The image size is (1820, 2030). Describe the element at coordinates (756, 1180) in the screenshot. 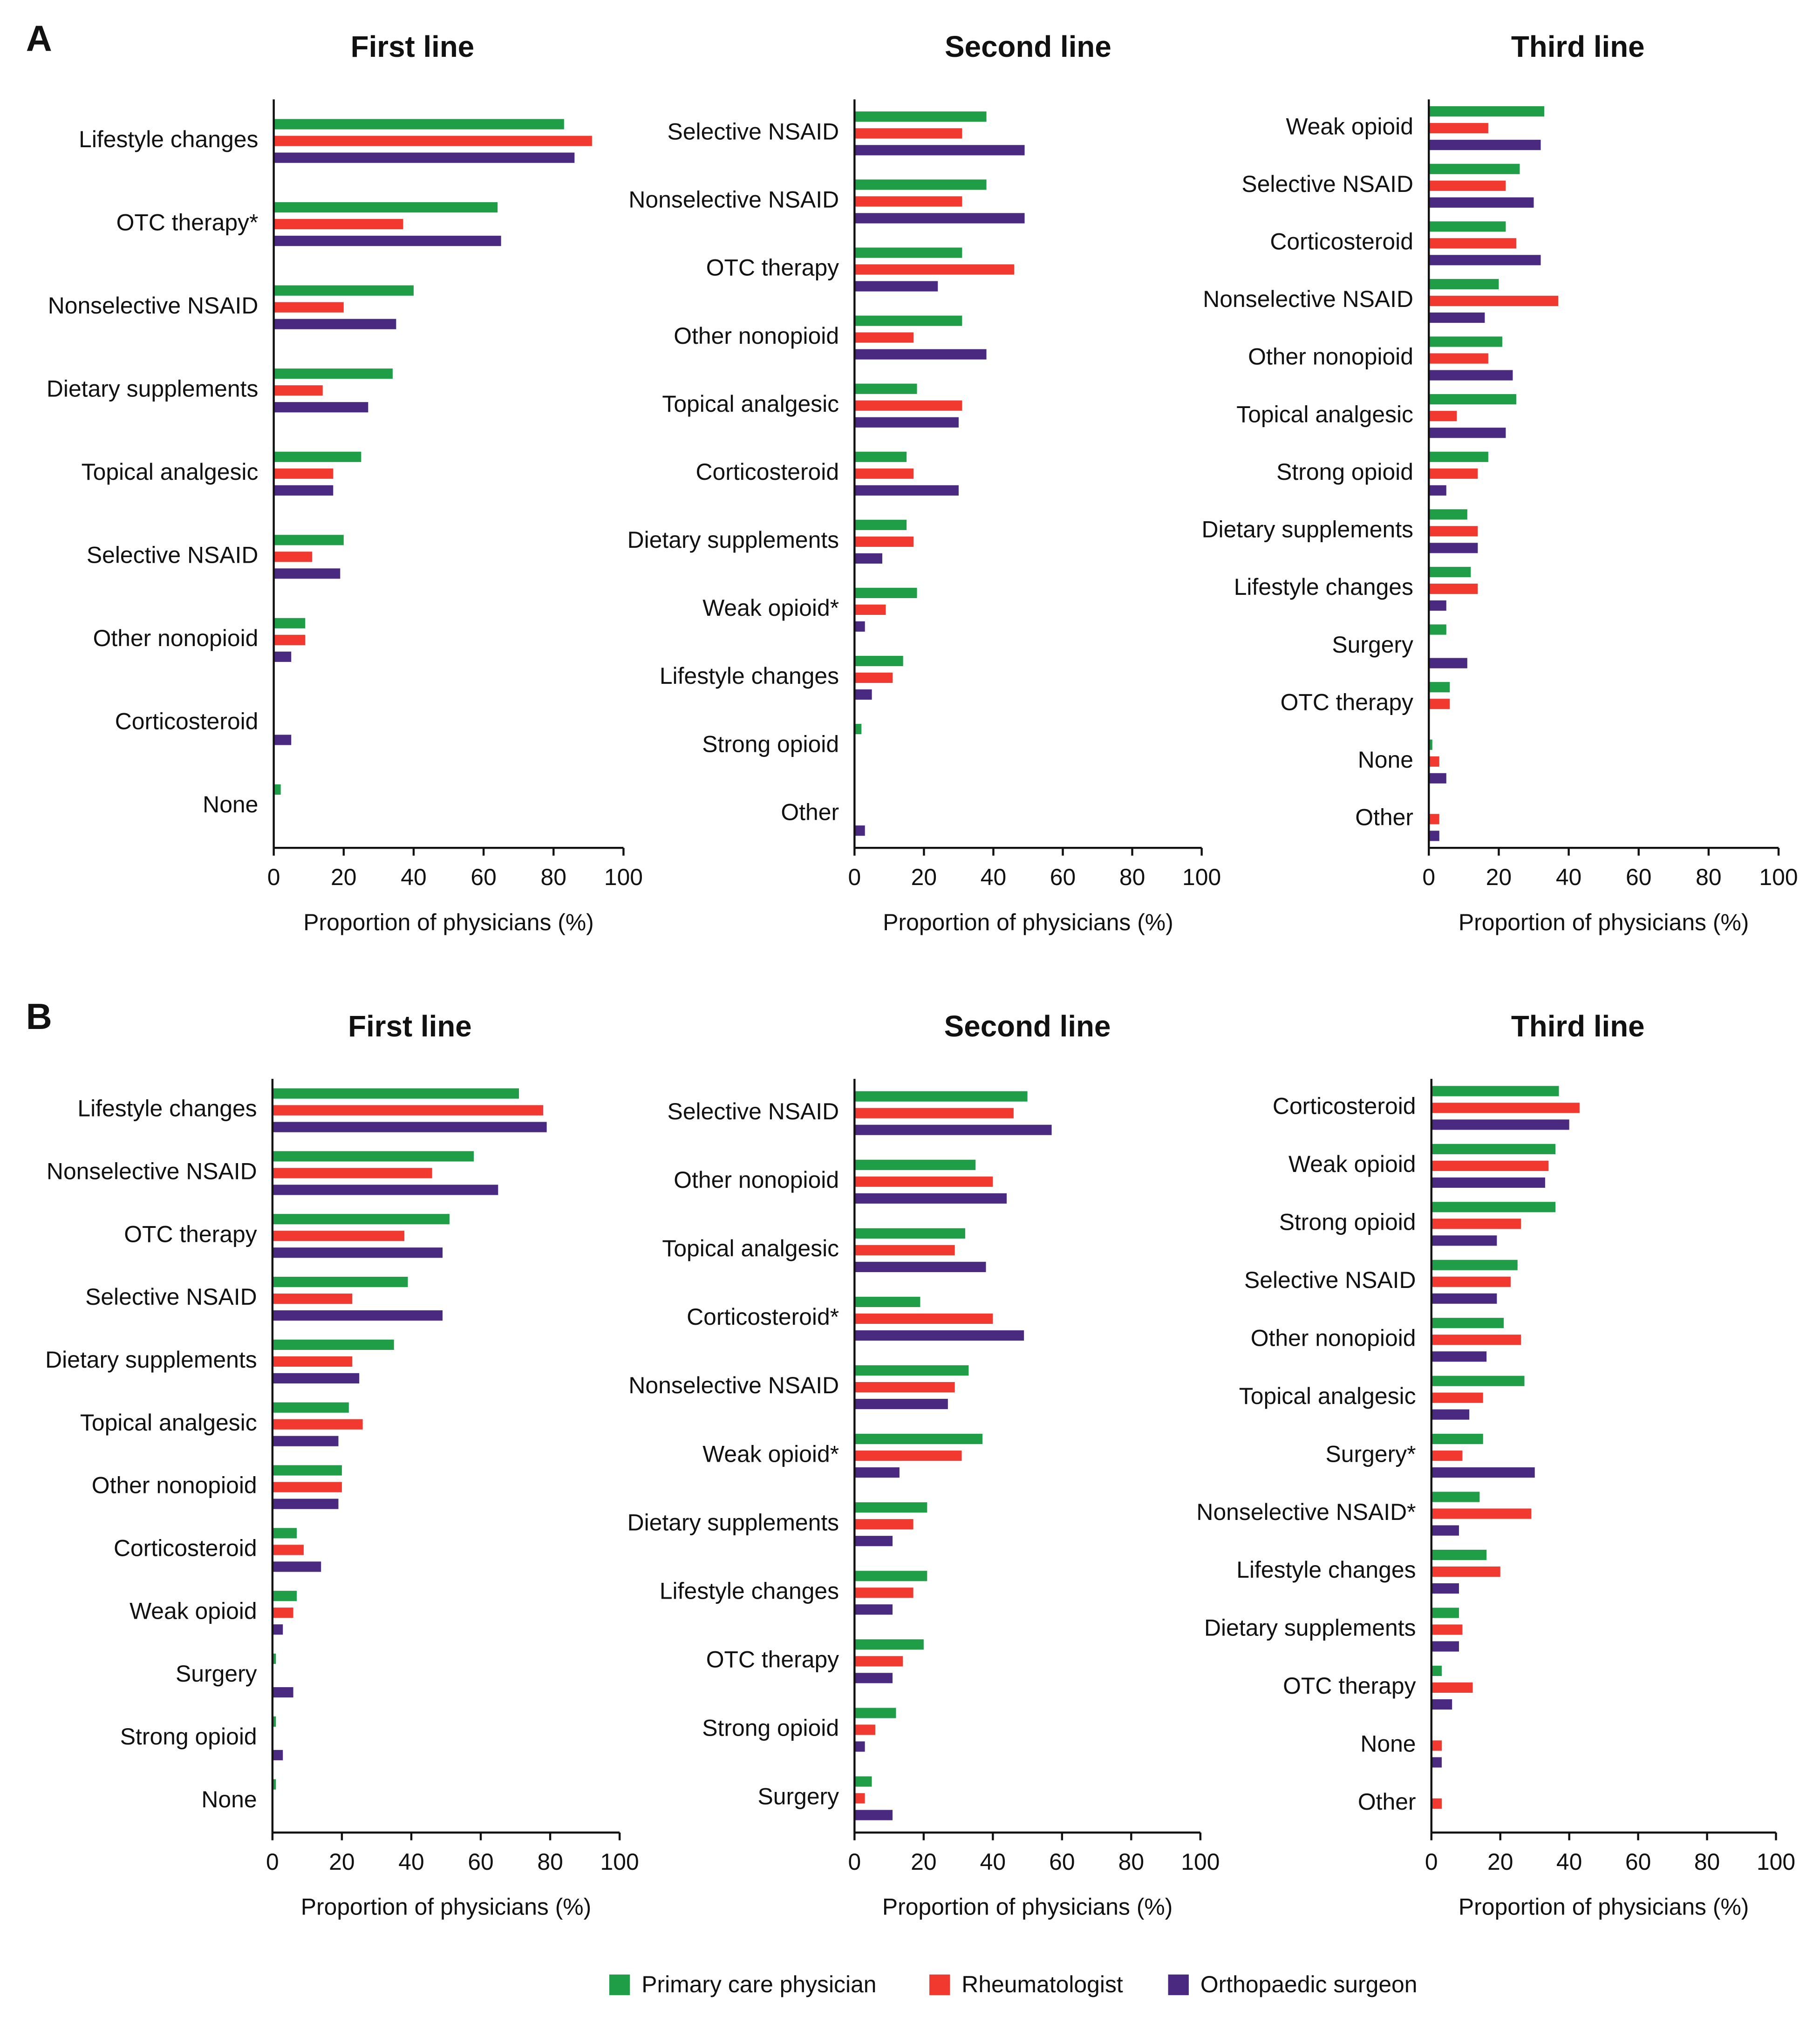

I see `category-label: Other nonopioid` at that location.